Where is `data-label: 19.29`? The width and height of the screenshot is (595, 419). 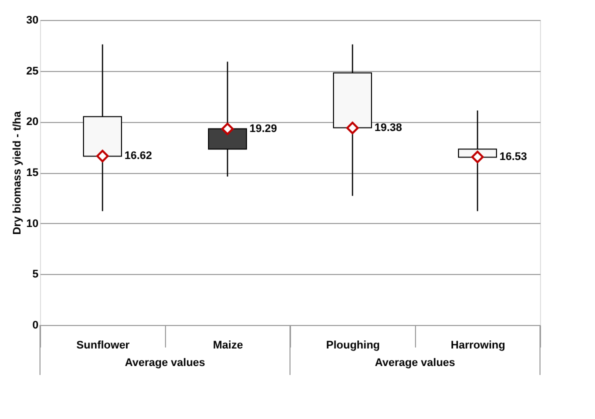 data-label: 19.29 is located at coordinates (264, 128).